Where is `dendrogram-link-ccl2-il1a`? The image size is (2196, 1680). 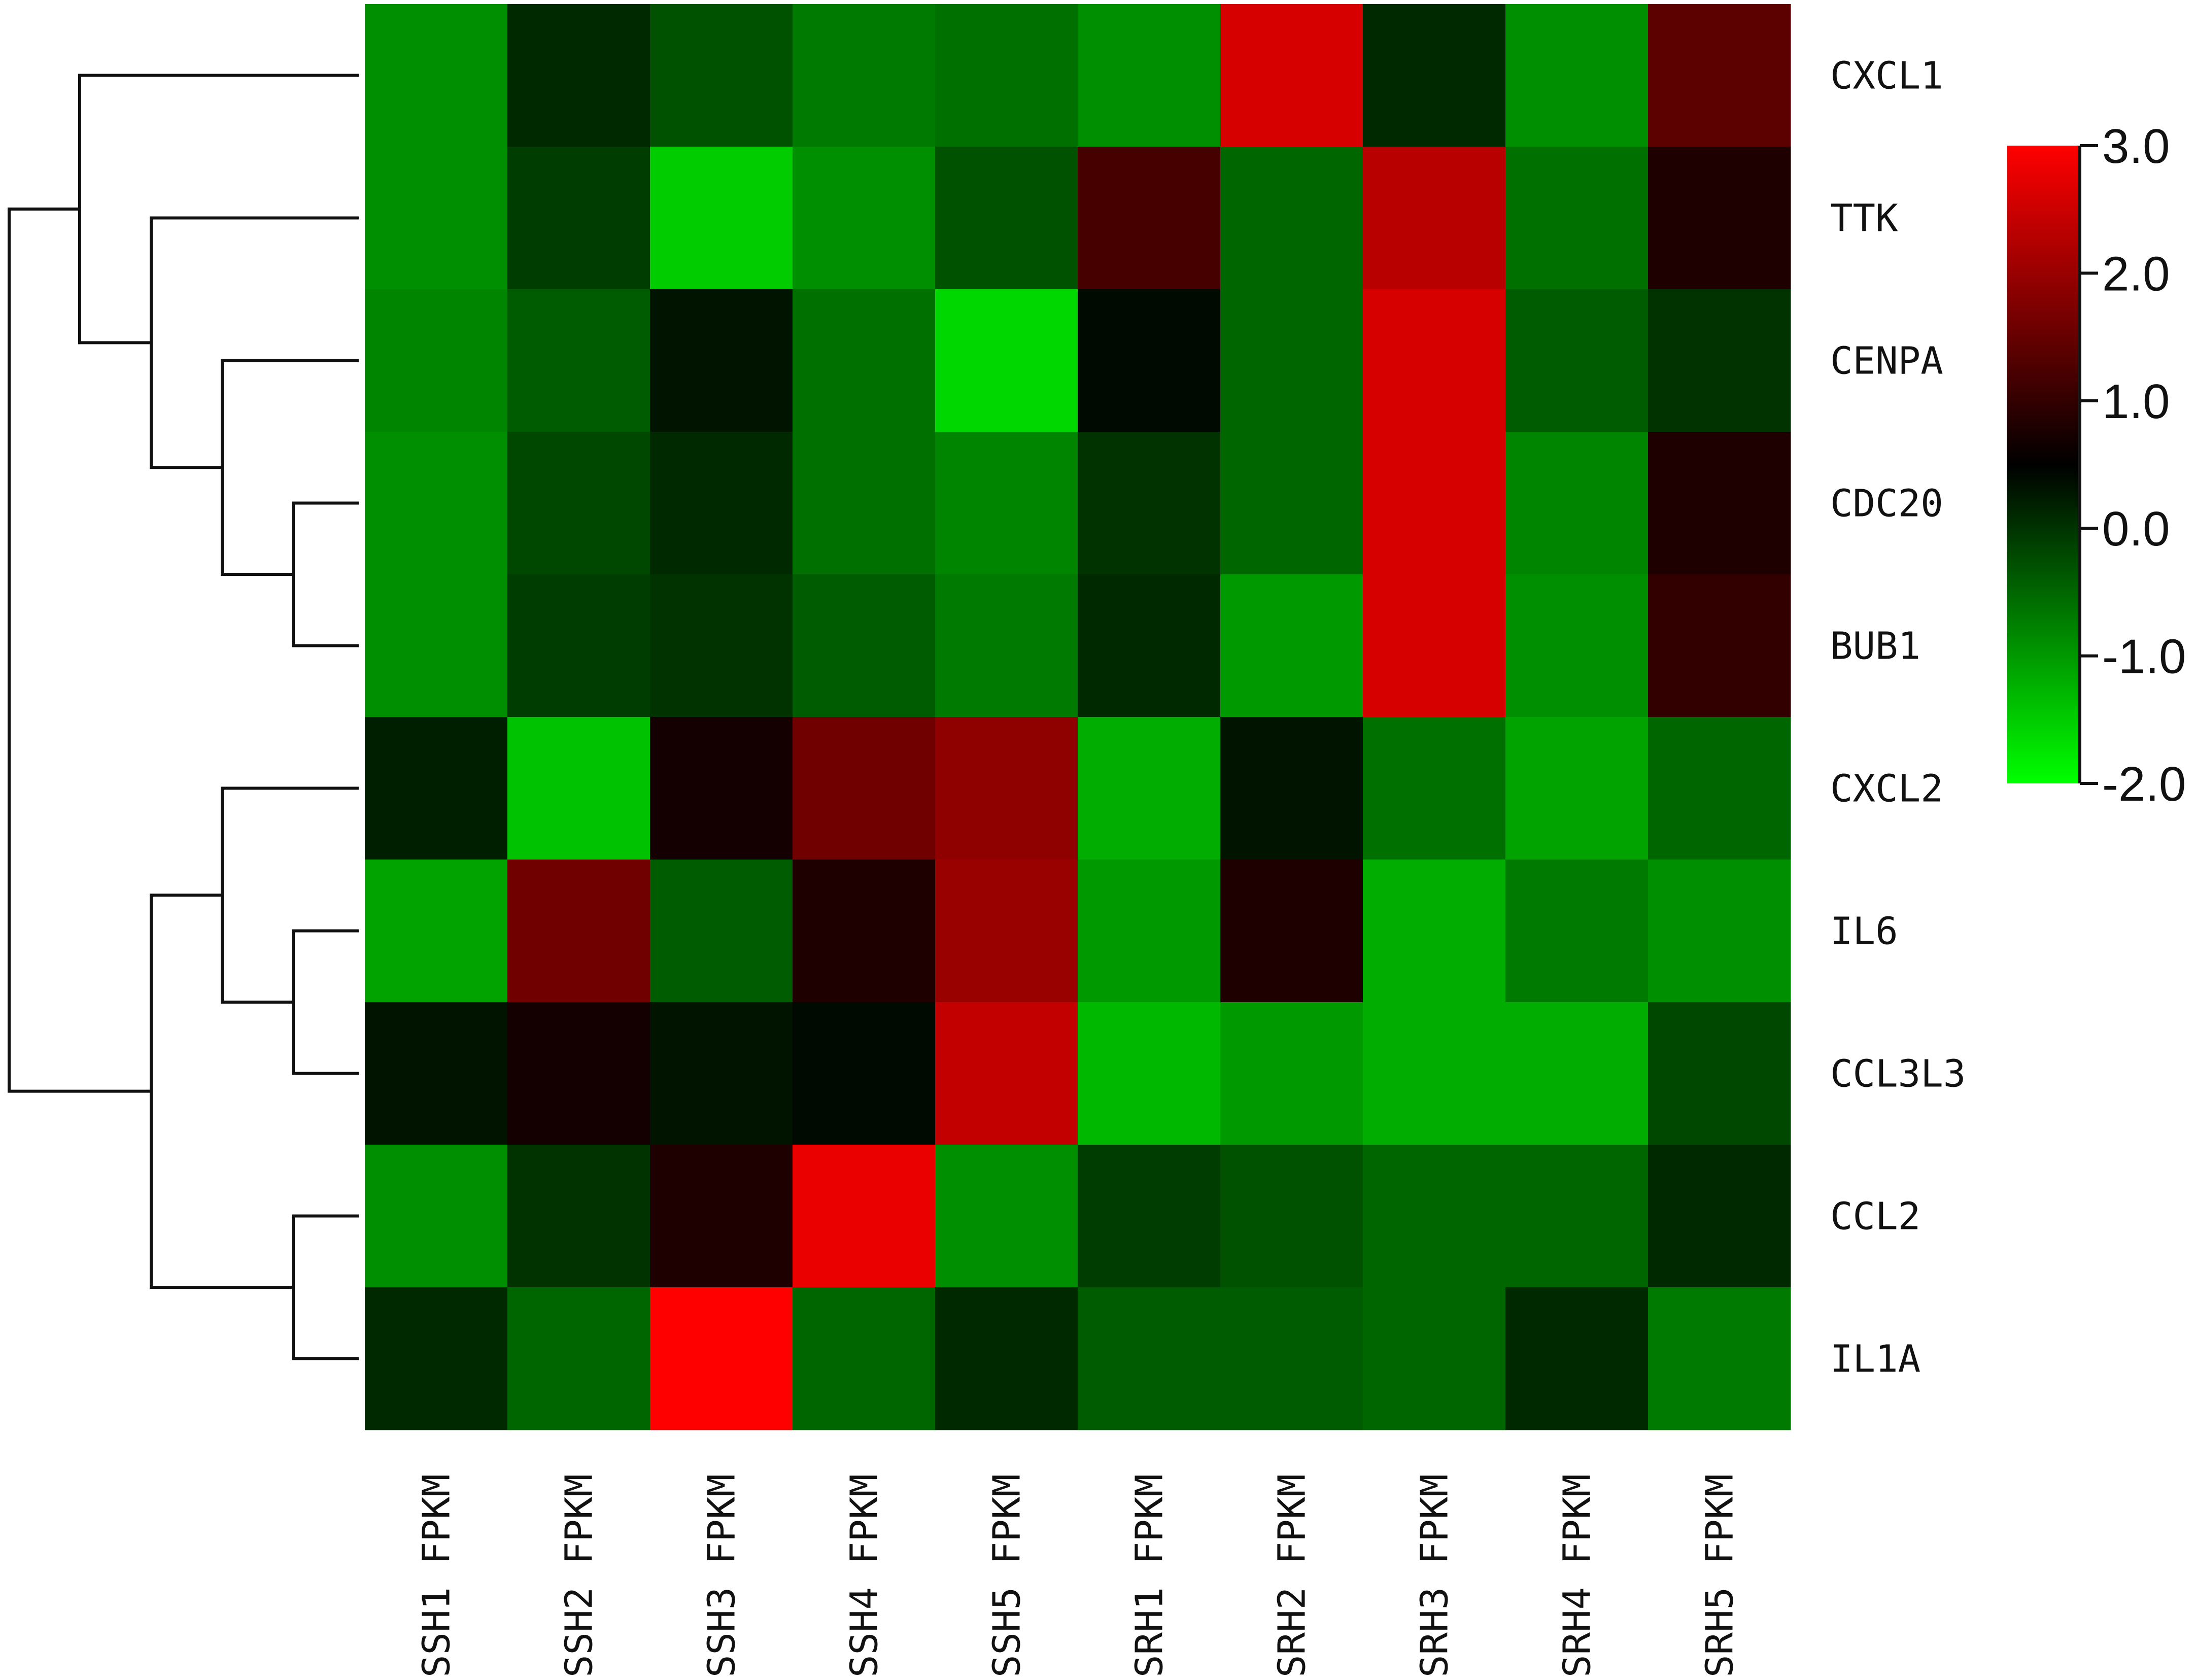 dendrogram-link-ccl2-il1a is located at coordinates (325, 1287).